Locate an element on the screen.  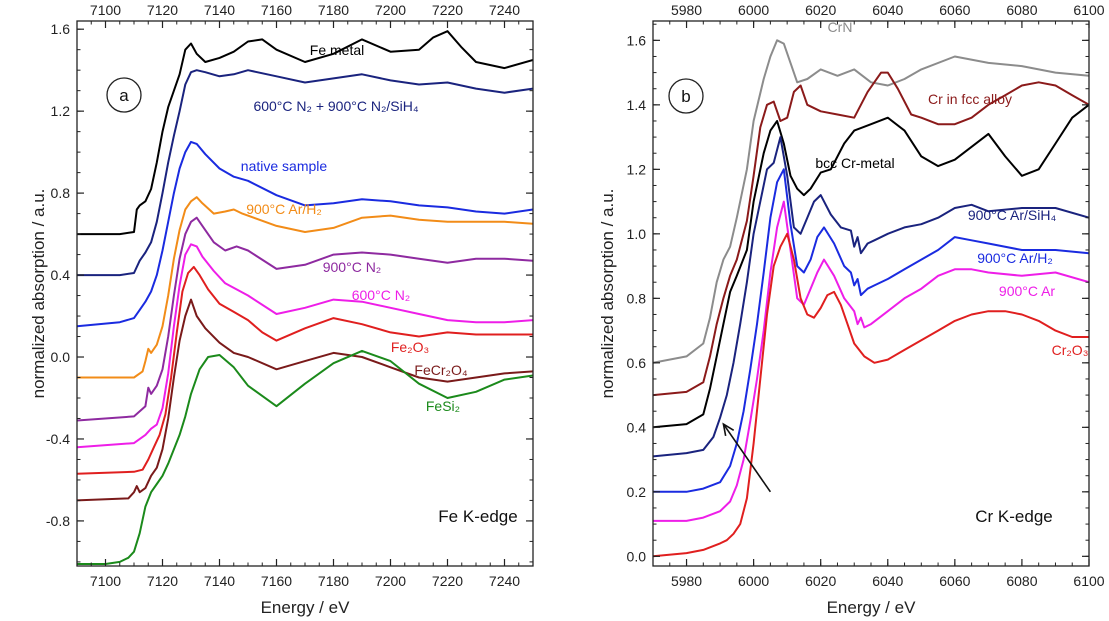
x-tick-label: 7140 is located at coordinates (219, 581).